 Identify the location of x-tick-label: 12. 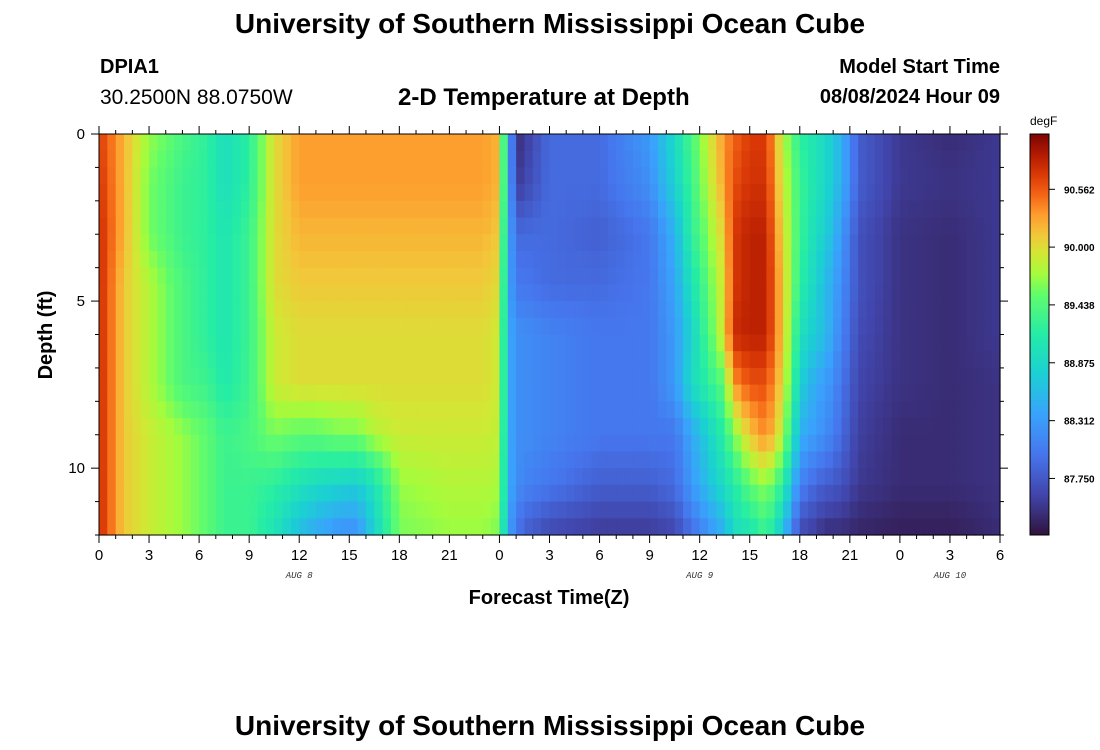
(699, 555).